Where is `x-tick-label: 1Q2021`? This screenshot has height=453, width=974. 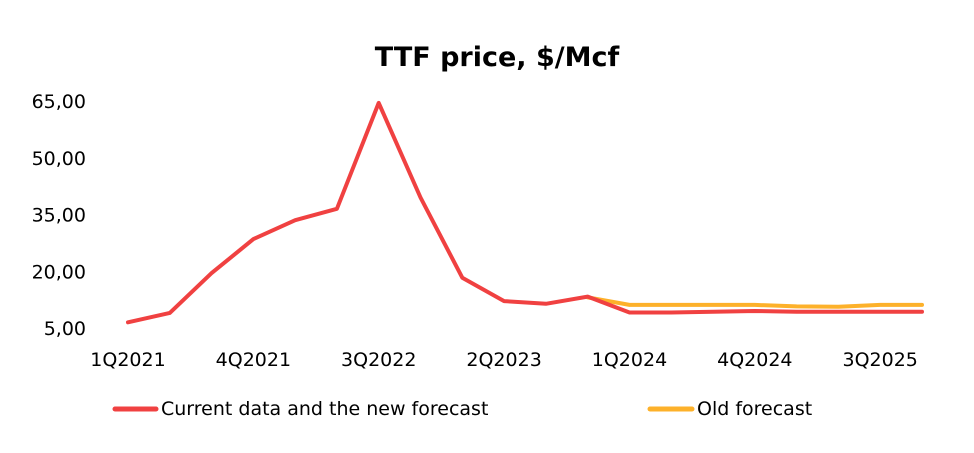
x-tick-label: 1Q2021 is located at coordinates (127, 360).